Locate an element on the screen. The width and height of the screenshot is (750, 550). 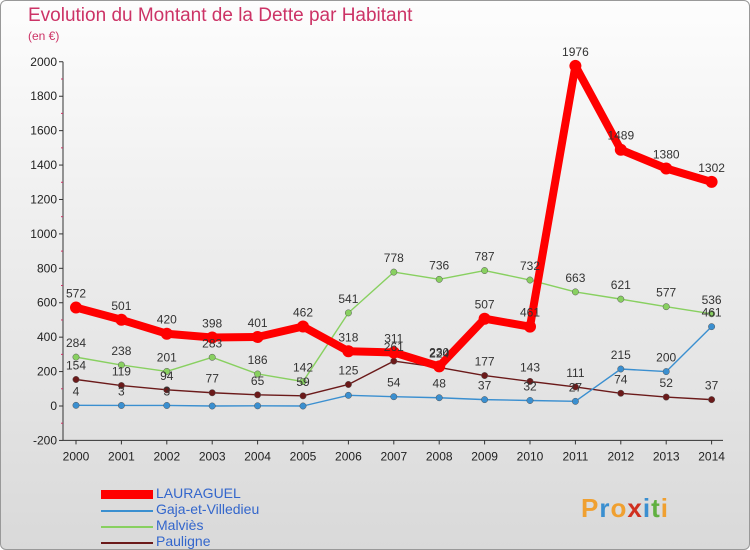
x-tick-label: 2013 is located at coordinates (666, 456).